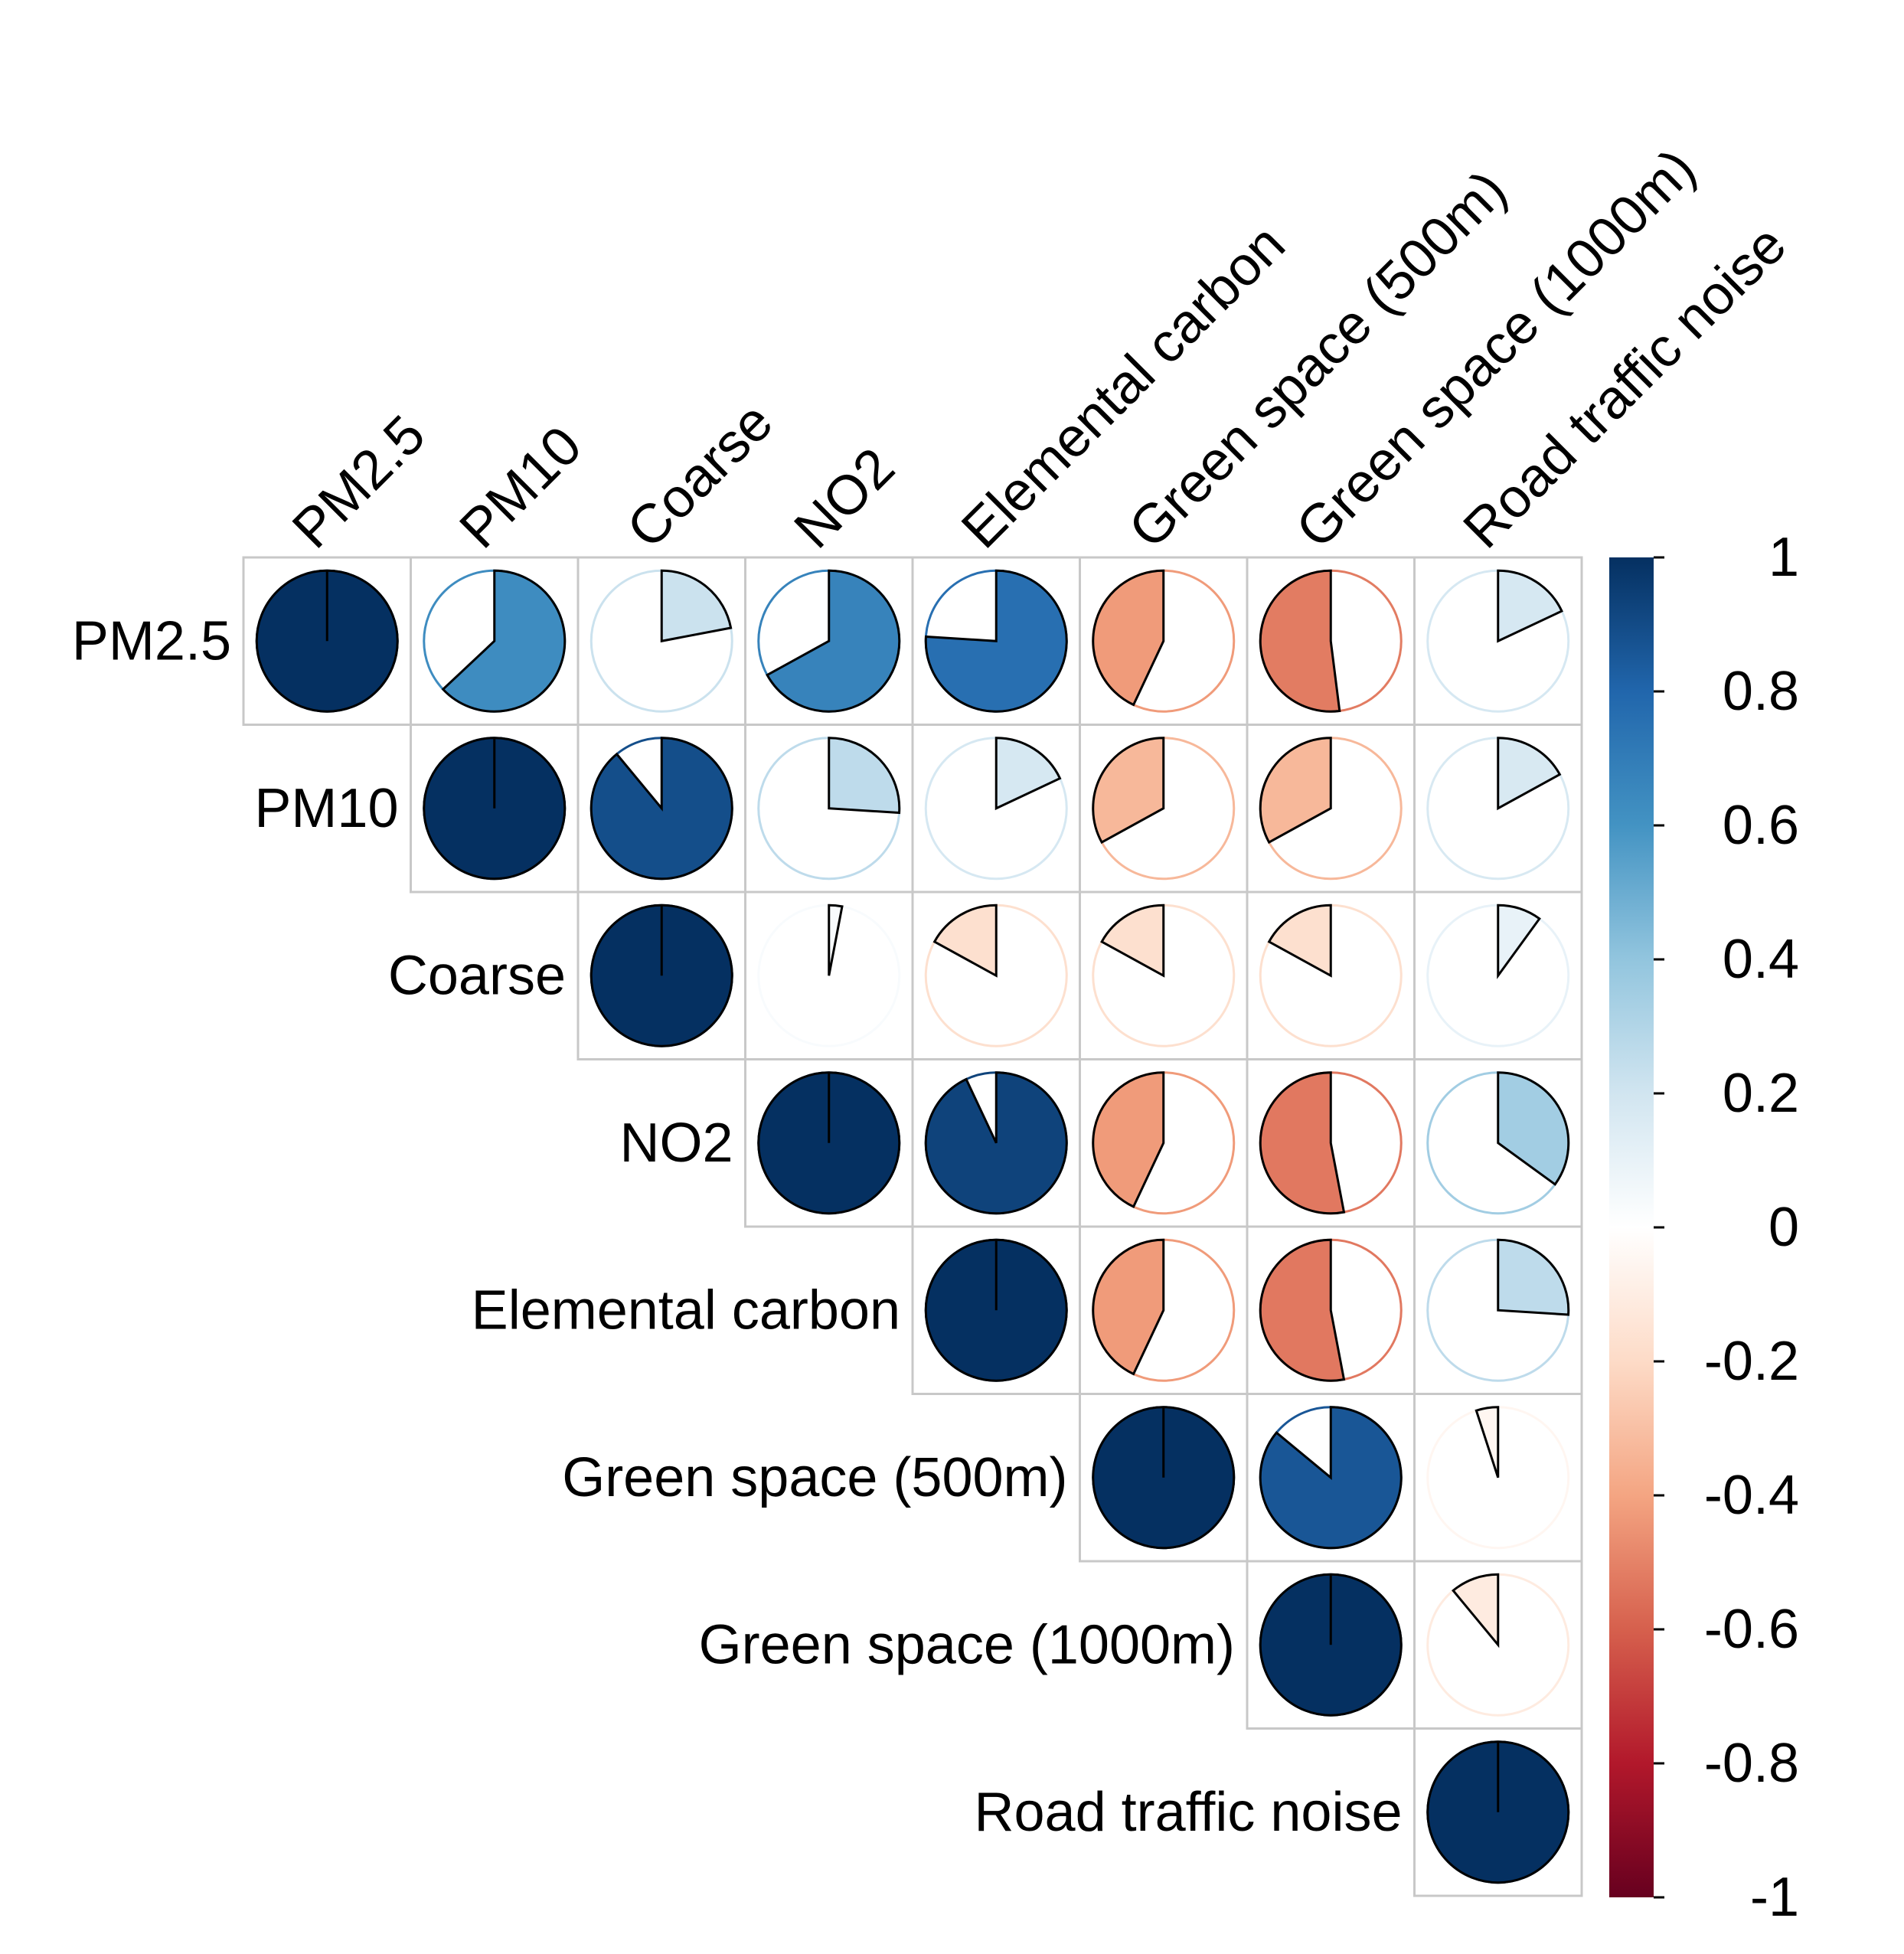 This screenshot has width=1904, height=1954. Describe the element at coordinates (1761, 826) in the screenshot. I see `colorbar-tick-label: 0.6` at that location.